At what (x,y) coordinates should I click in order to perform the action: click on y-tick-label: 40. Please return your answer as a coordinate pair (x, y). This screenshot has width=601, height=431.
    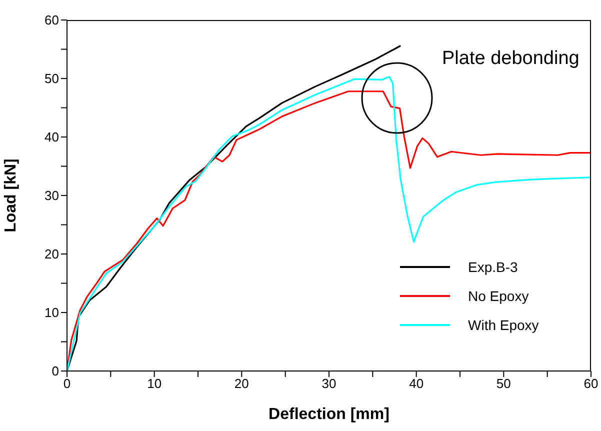
    Looking at the image, I should click on (51, 137).